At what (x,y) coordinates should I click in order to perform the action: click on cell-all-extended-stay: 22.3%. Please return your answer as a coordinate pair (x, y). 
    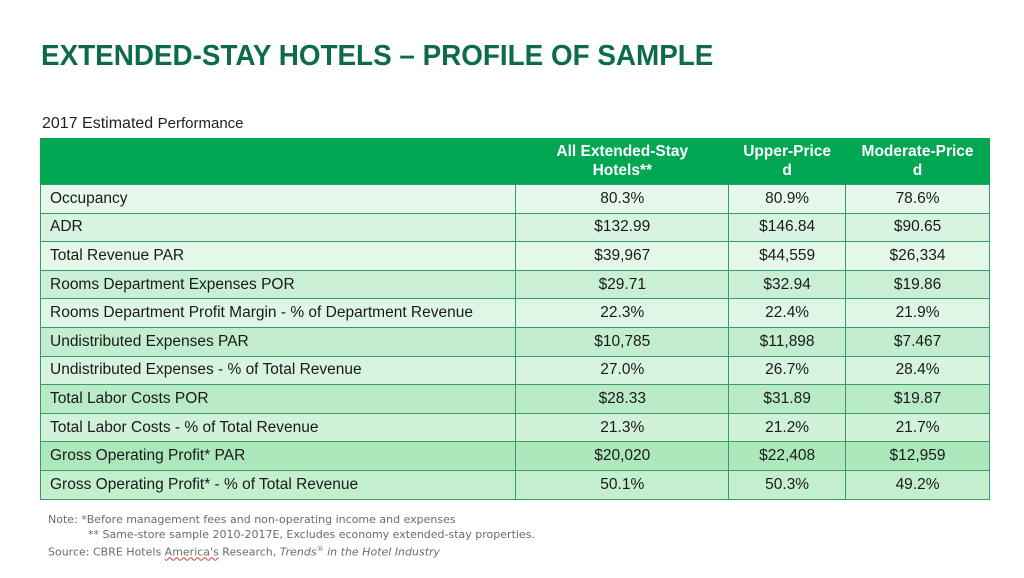
    Looking at the image, I should click on (622, 313).